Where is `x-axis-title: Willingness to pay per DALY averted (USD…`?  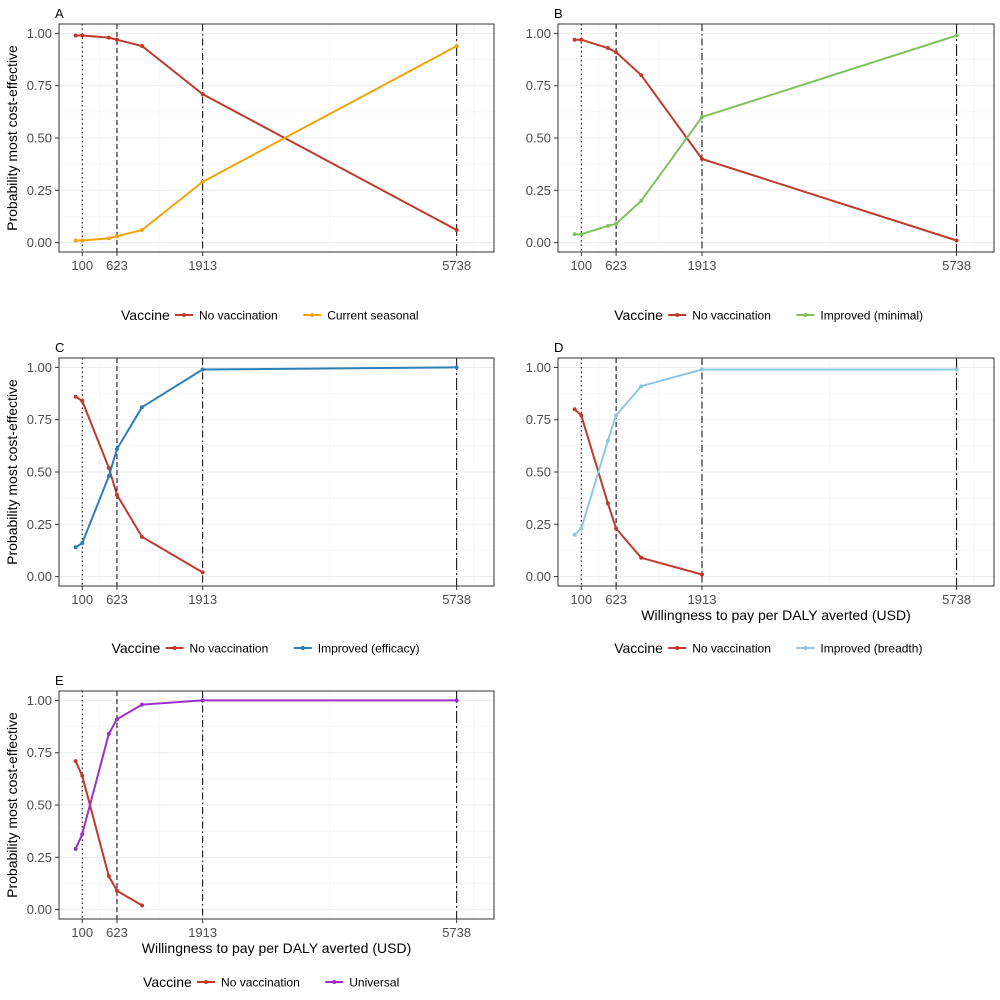 x-axis-title: Willingness to pay per DALY averted (USD… is located at coordinates (775, 615).